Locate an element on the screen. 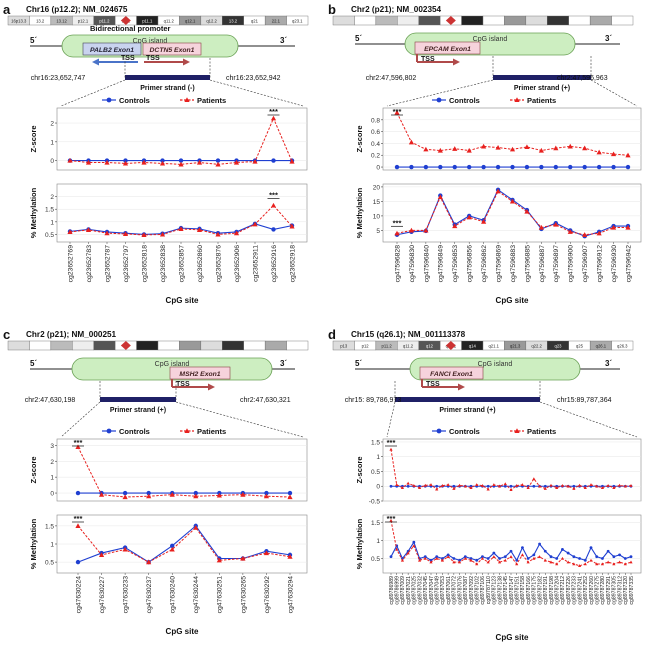  significance-marker: *** is located at coordinates (273, 194).